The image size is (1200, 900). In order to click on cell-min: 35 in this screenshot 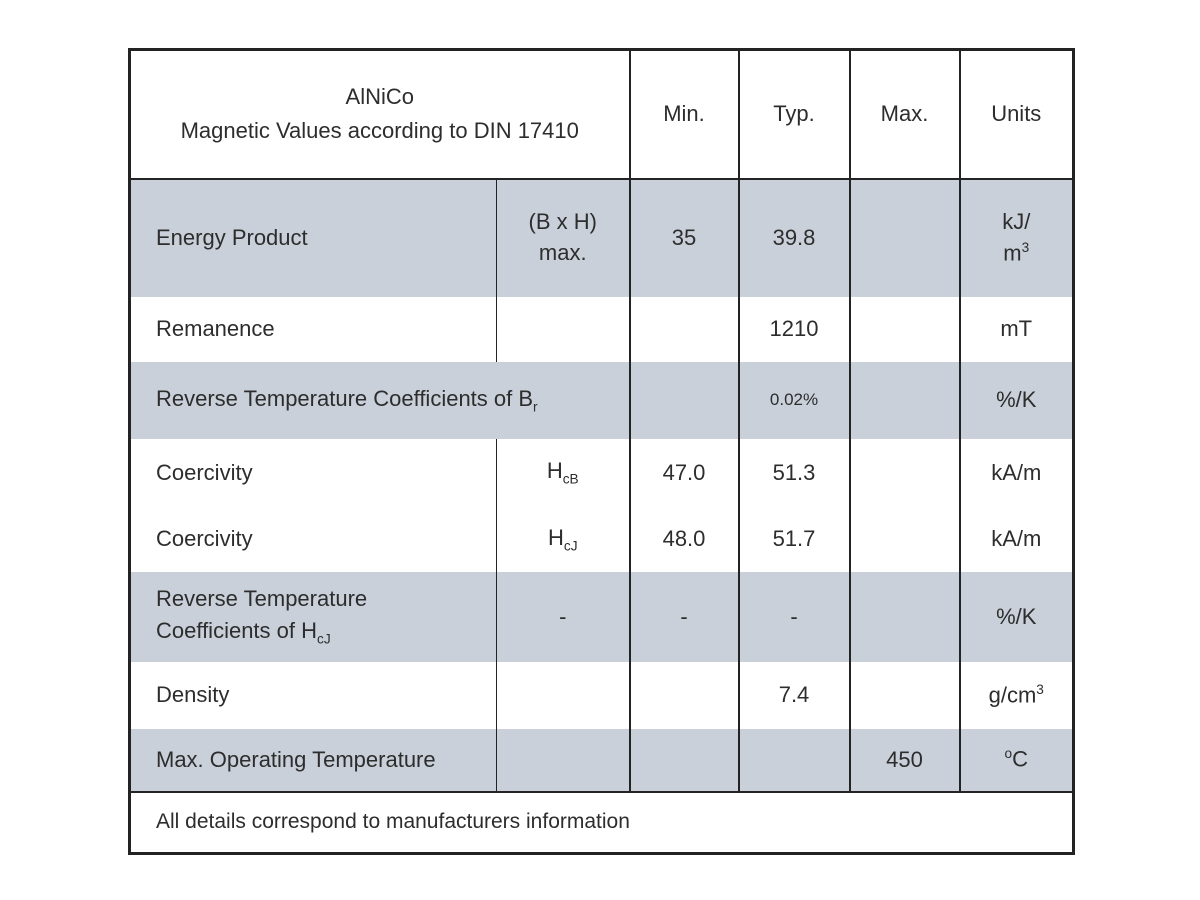, I will do `click(683, 237)`.